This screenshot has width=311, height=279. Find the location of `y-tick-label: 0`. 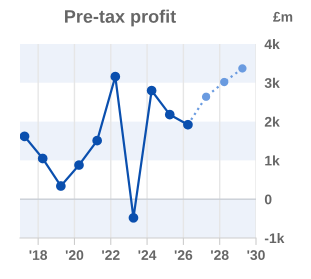

y-tick-label: 0 is located at coordinates (268, 199).